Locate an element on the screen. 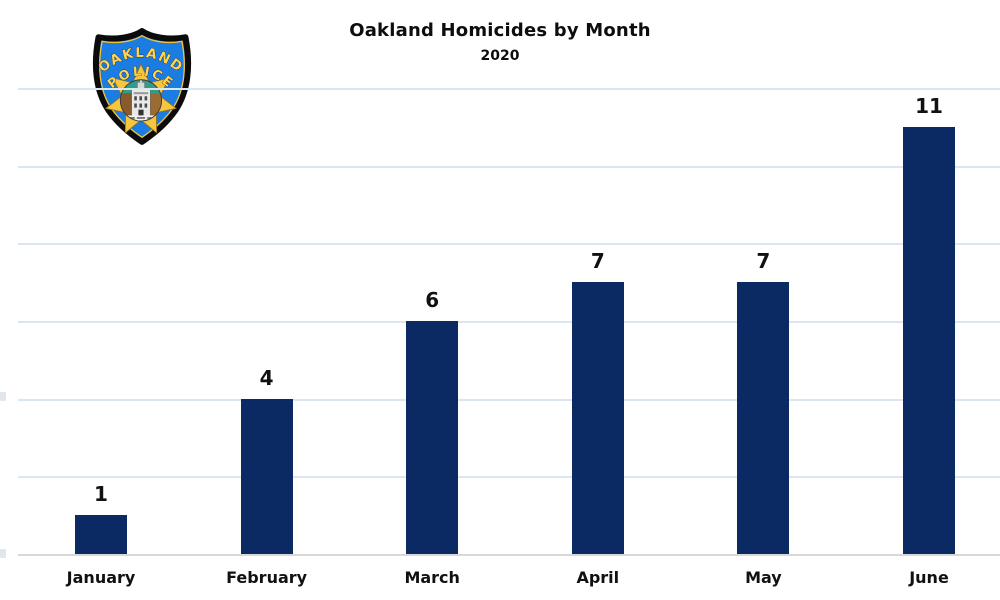 The width and height of the screenshot is (1000, 600). value-label-june: 11 is located at coordinates (929, 105).